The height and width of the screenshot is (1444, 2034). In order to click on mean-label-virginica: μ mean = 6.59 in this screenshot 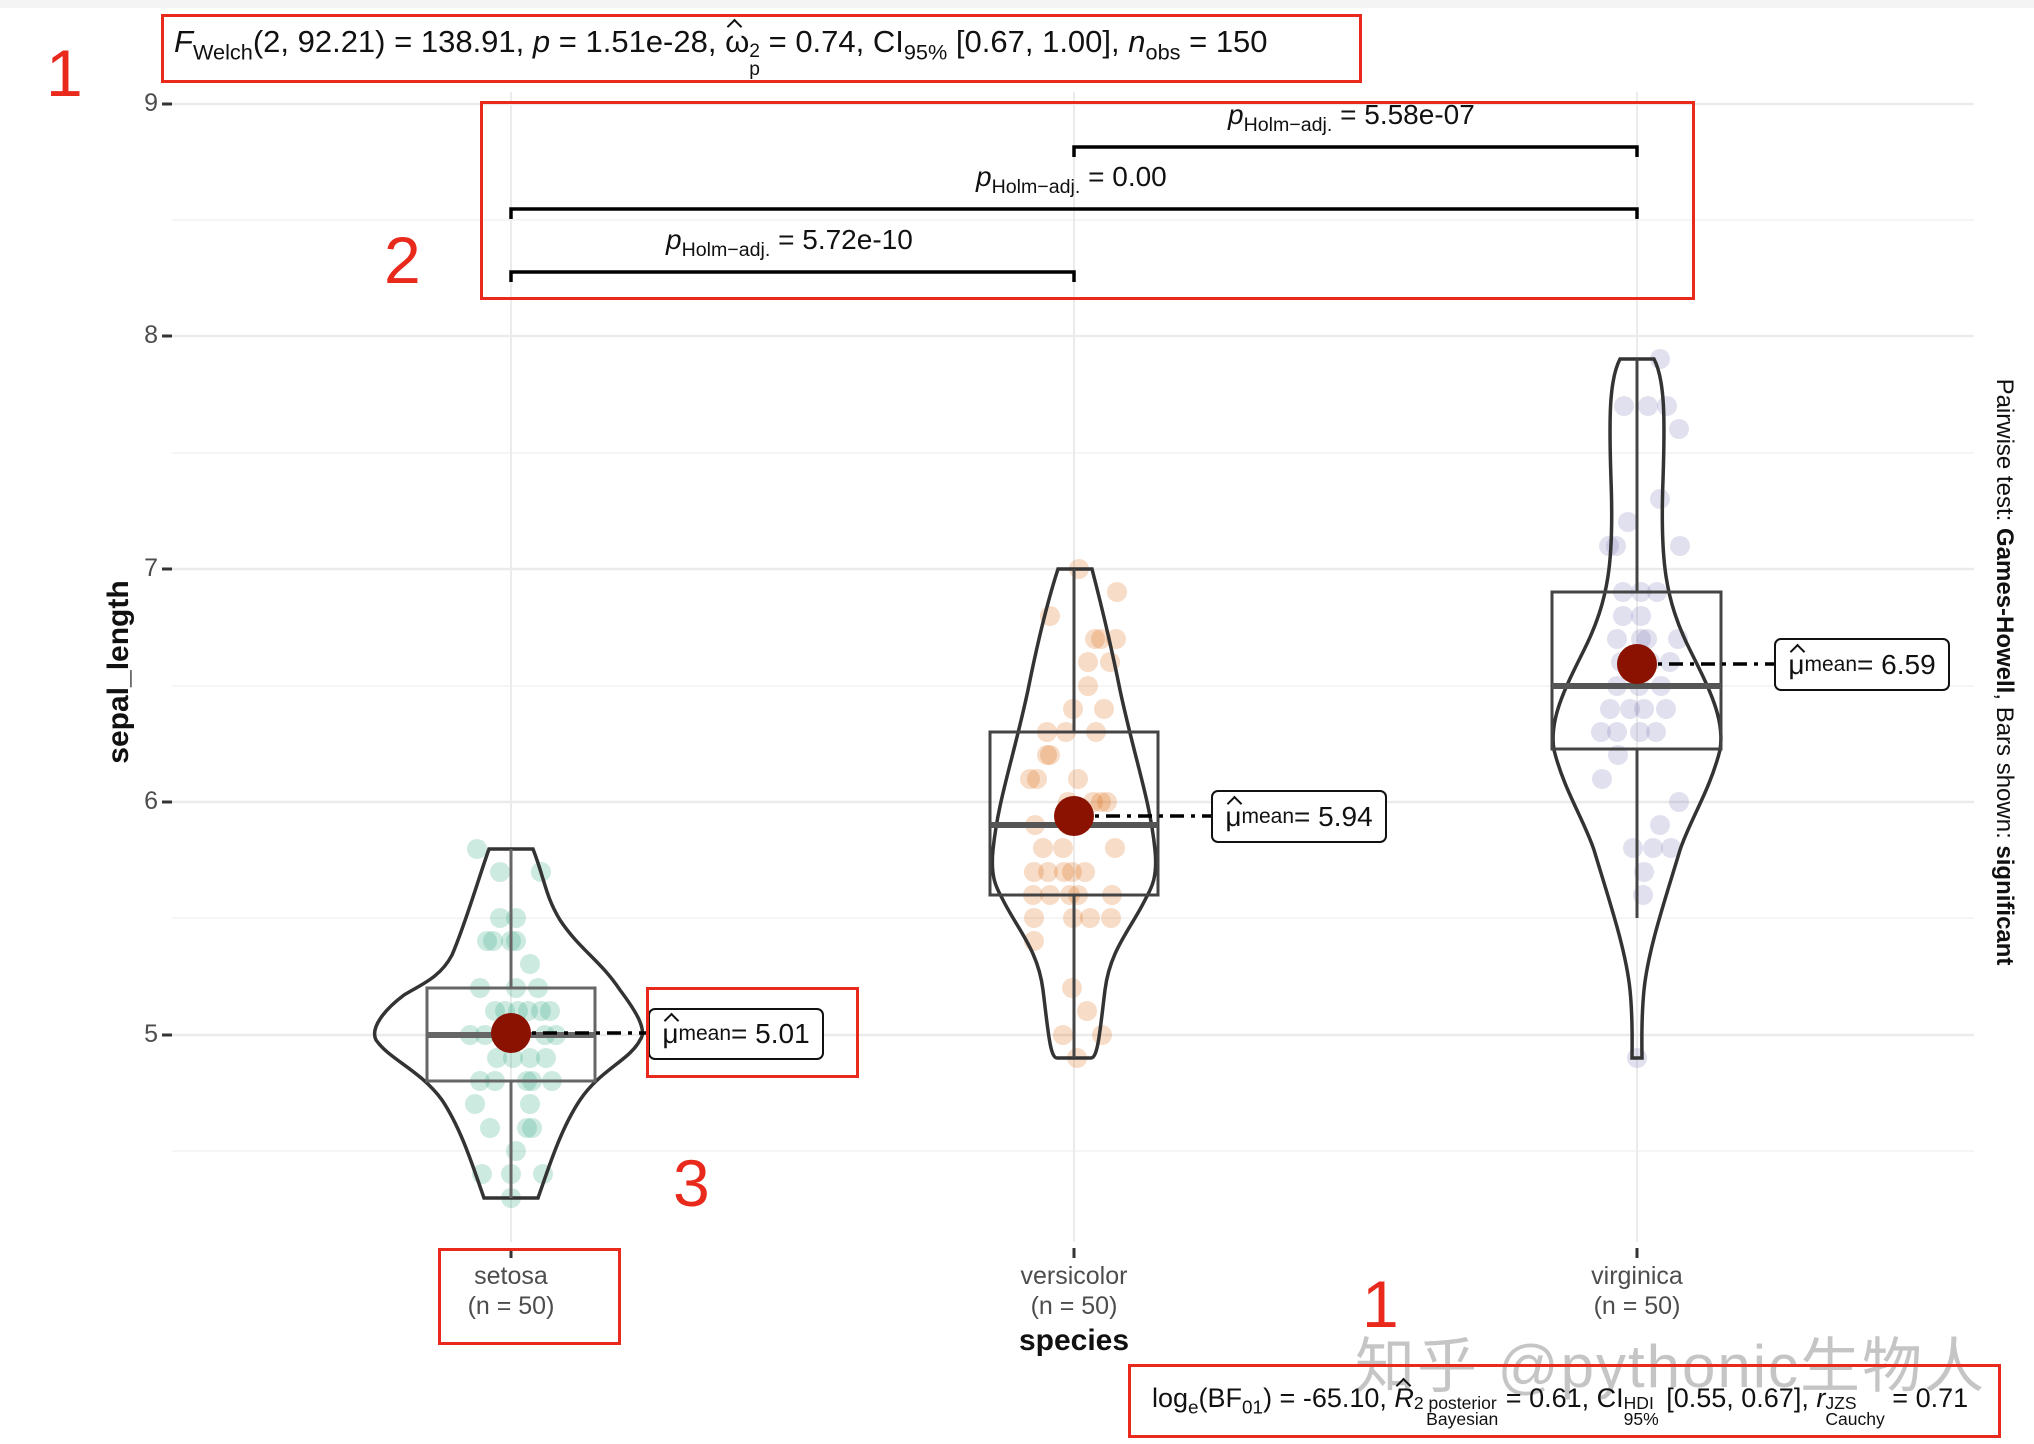, I will do `click(1862, 664)`.